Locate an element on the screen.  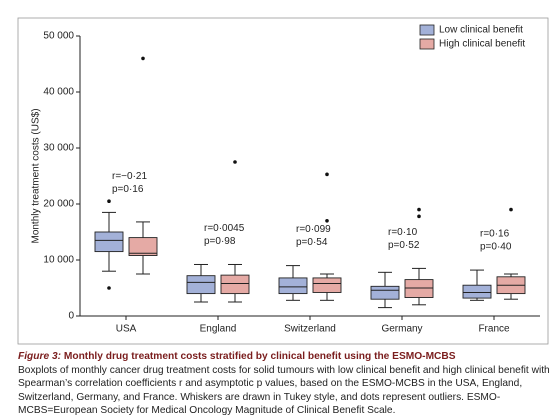
annotation-p: p=0·52 is located at coordinates (404, 245).